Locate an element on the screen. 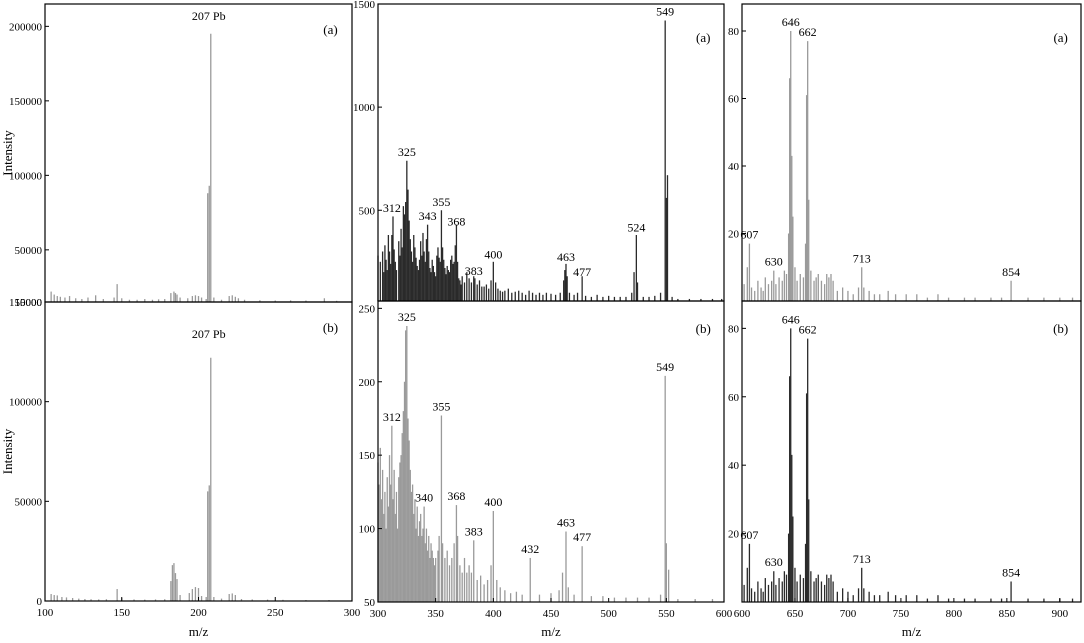 The width and height of the screenshot is (1084, 643). y-tick-label: 15000 is located at coordinates (29, 303).